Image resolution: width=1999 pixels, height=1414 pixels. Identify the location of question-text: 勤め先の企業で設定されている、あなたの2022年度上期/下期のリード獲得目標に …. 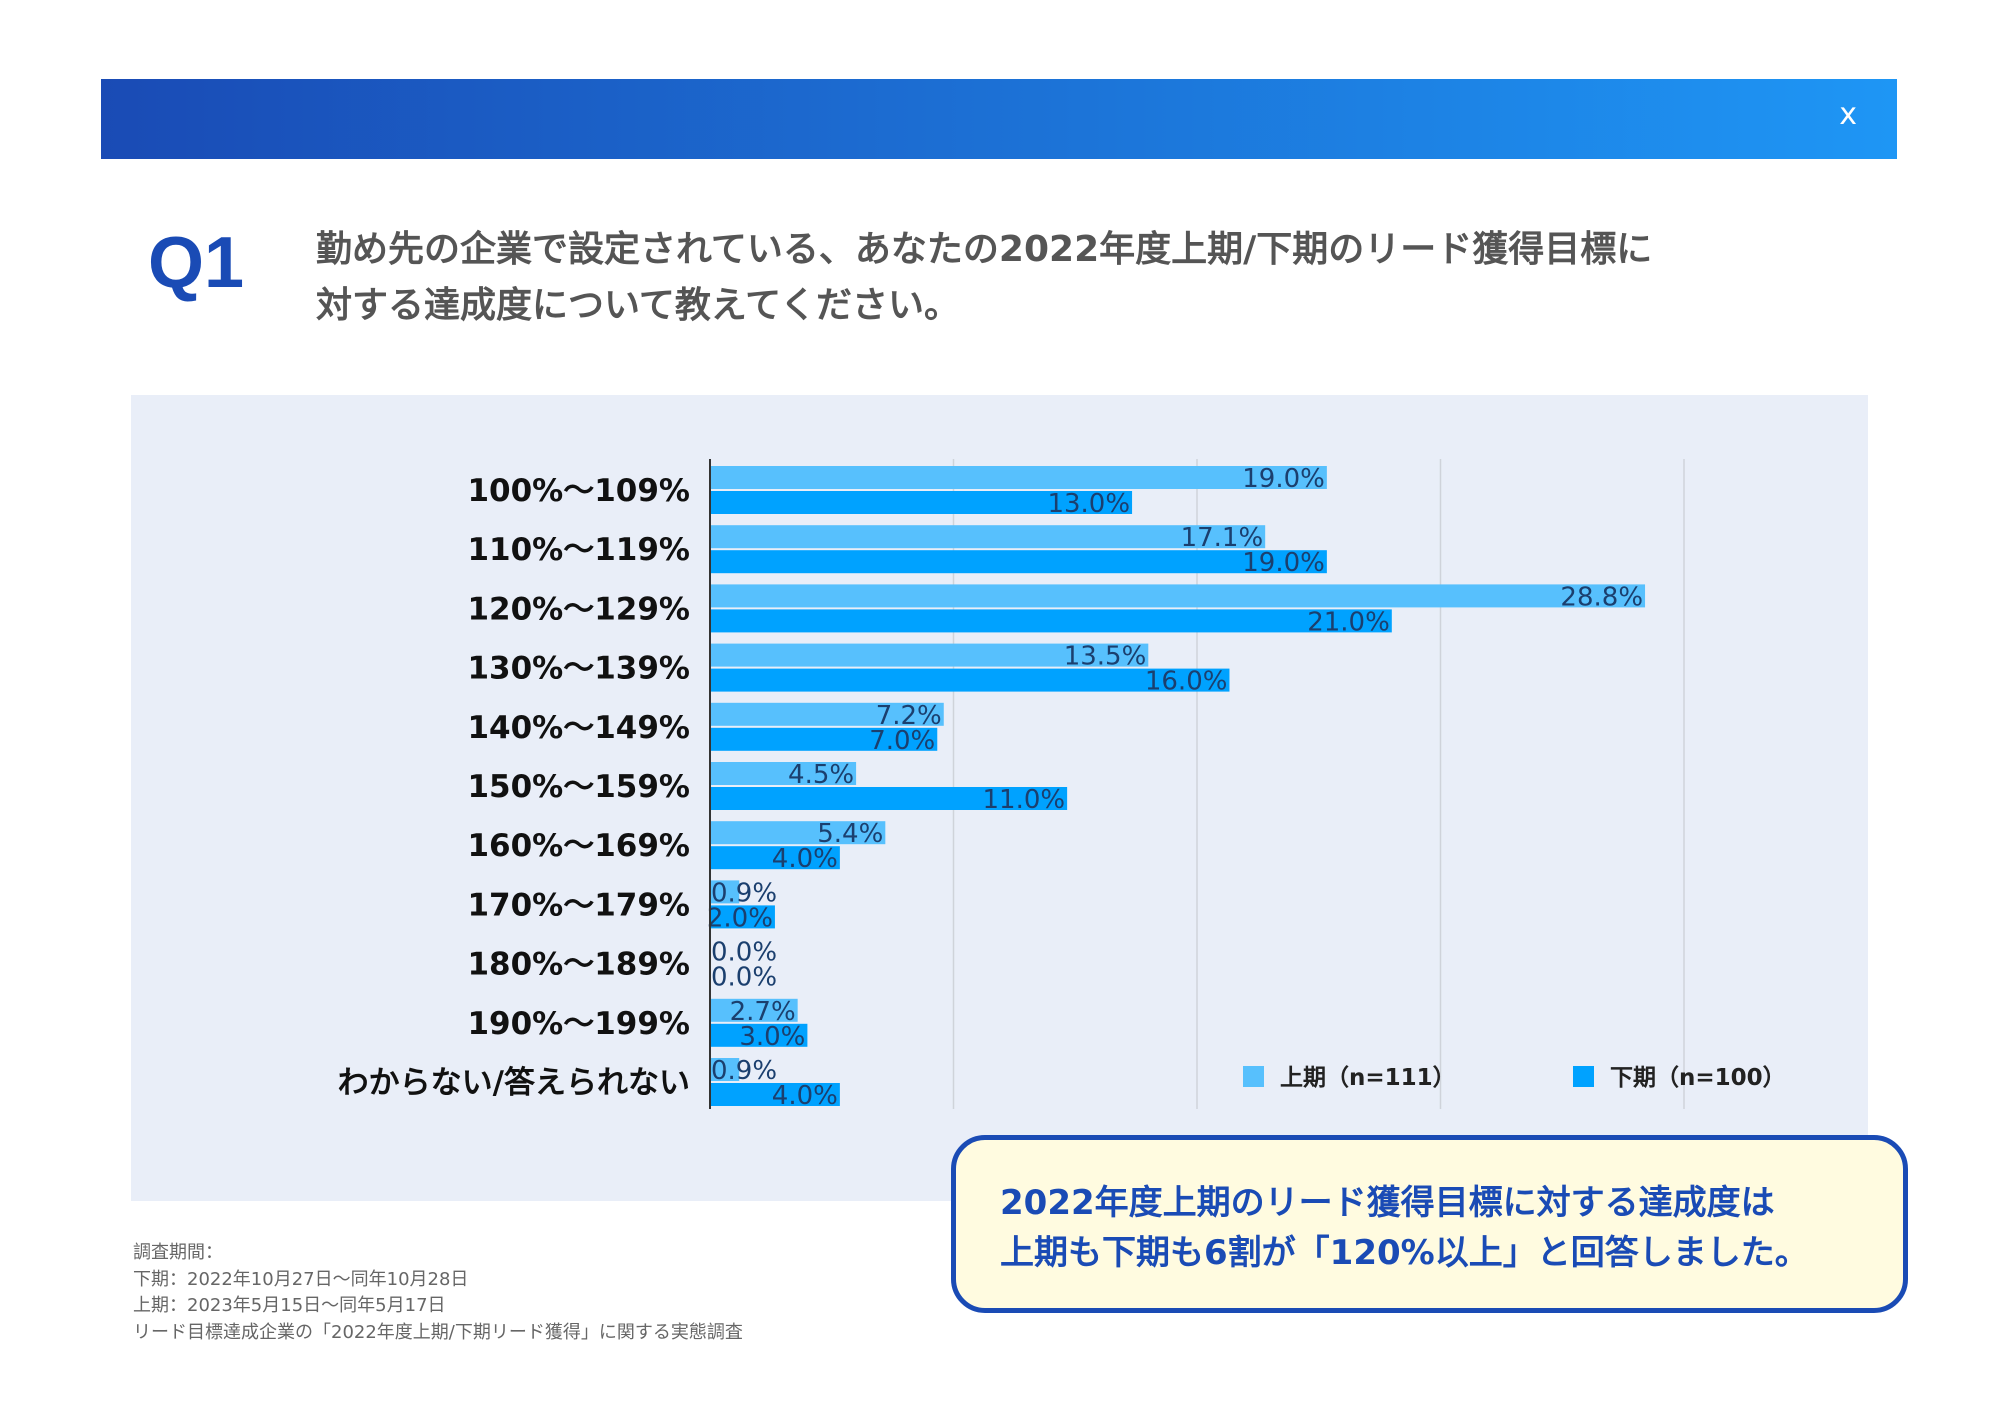
(984, 278).